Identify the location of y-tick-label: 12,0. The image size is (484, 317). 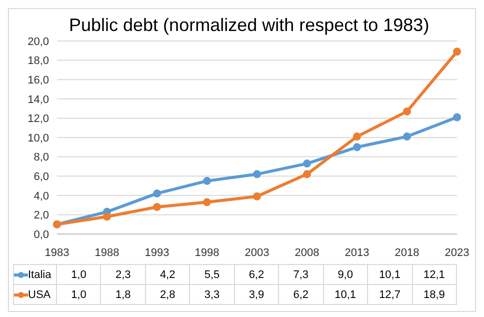
(38, 119).